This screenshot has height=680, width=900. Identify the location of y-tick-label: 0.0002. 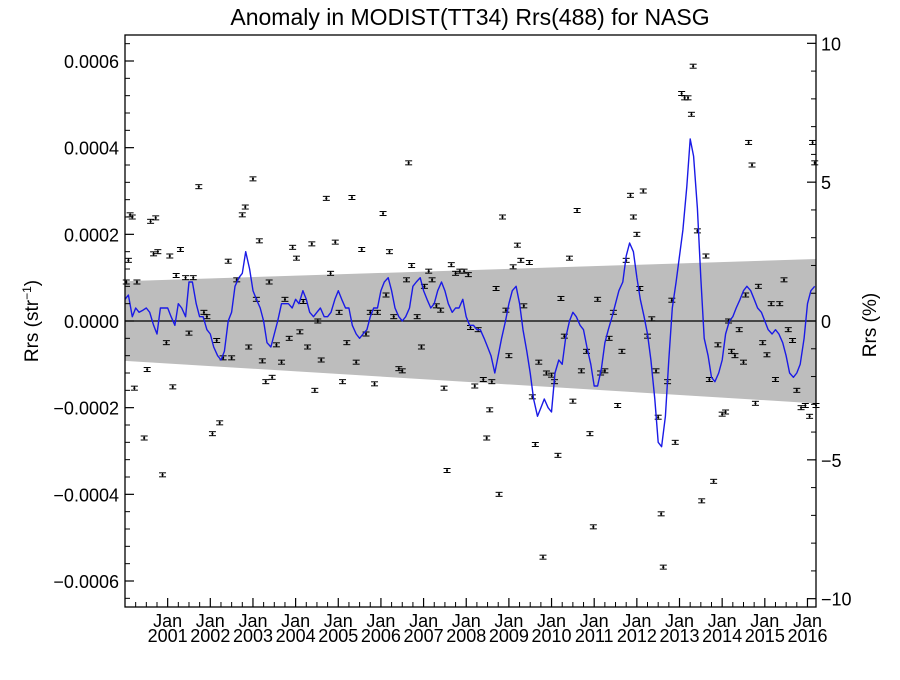
(91, 235).